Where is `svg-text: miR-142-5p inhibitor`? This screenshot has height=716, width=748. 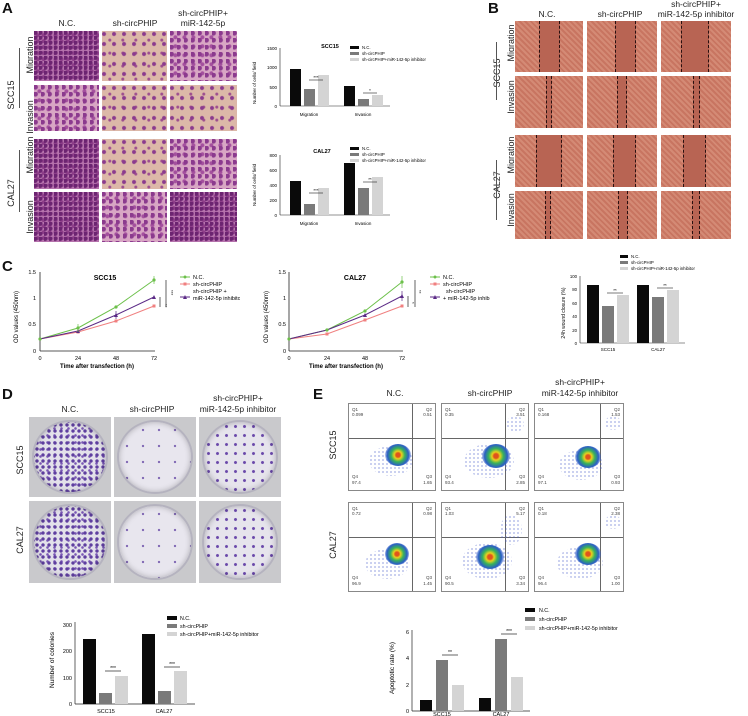
svg-text: miR-142-5p inhibitor is located at coordinates (216, 299).